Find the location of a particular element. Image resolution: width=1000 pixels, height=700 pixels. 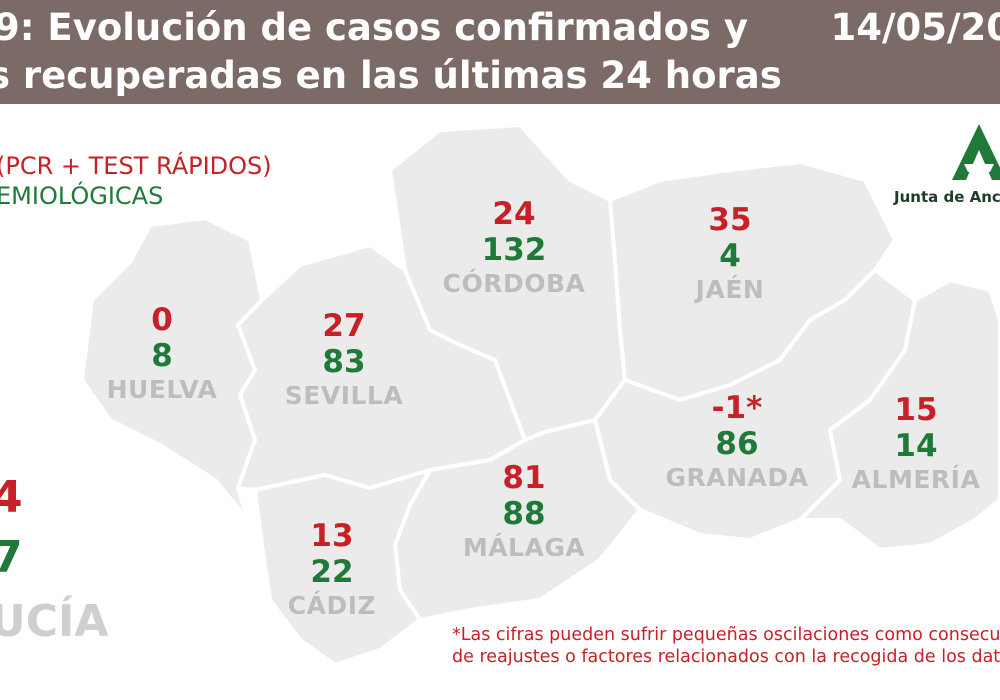

almeria-shape is located at coordinates (899, 415).